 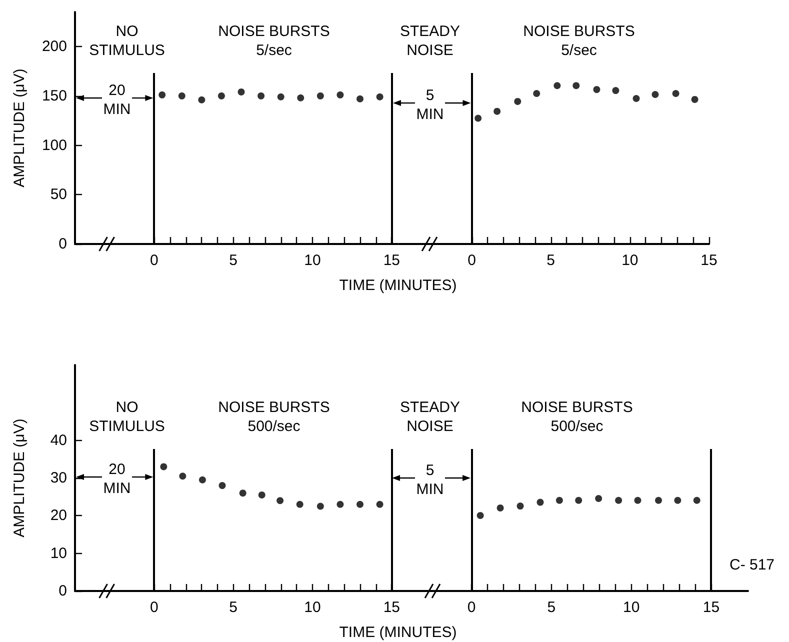 I want to click on y-tick-label: 150, so click(x=54, y=95).